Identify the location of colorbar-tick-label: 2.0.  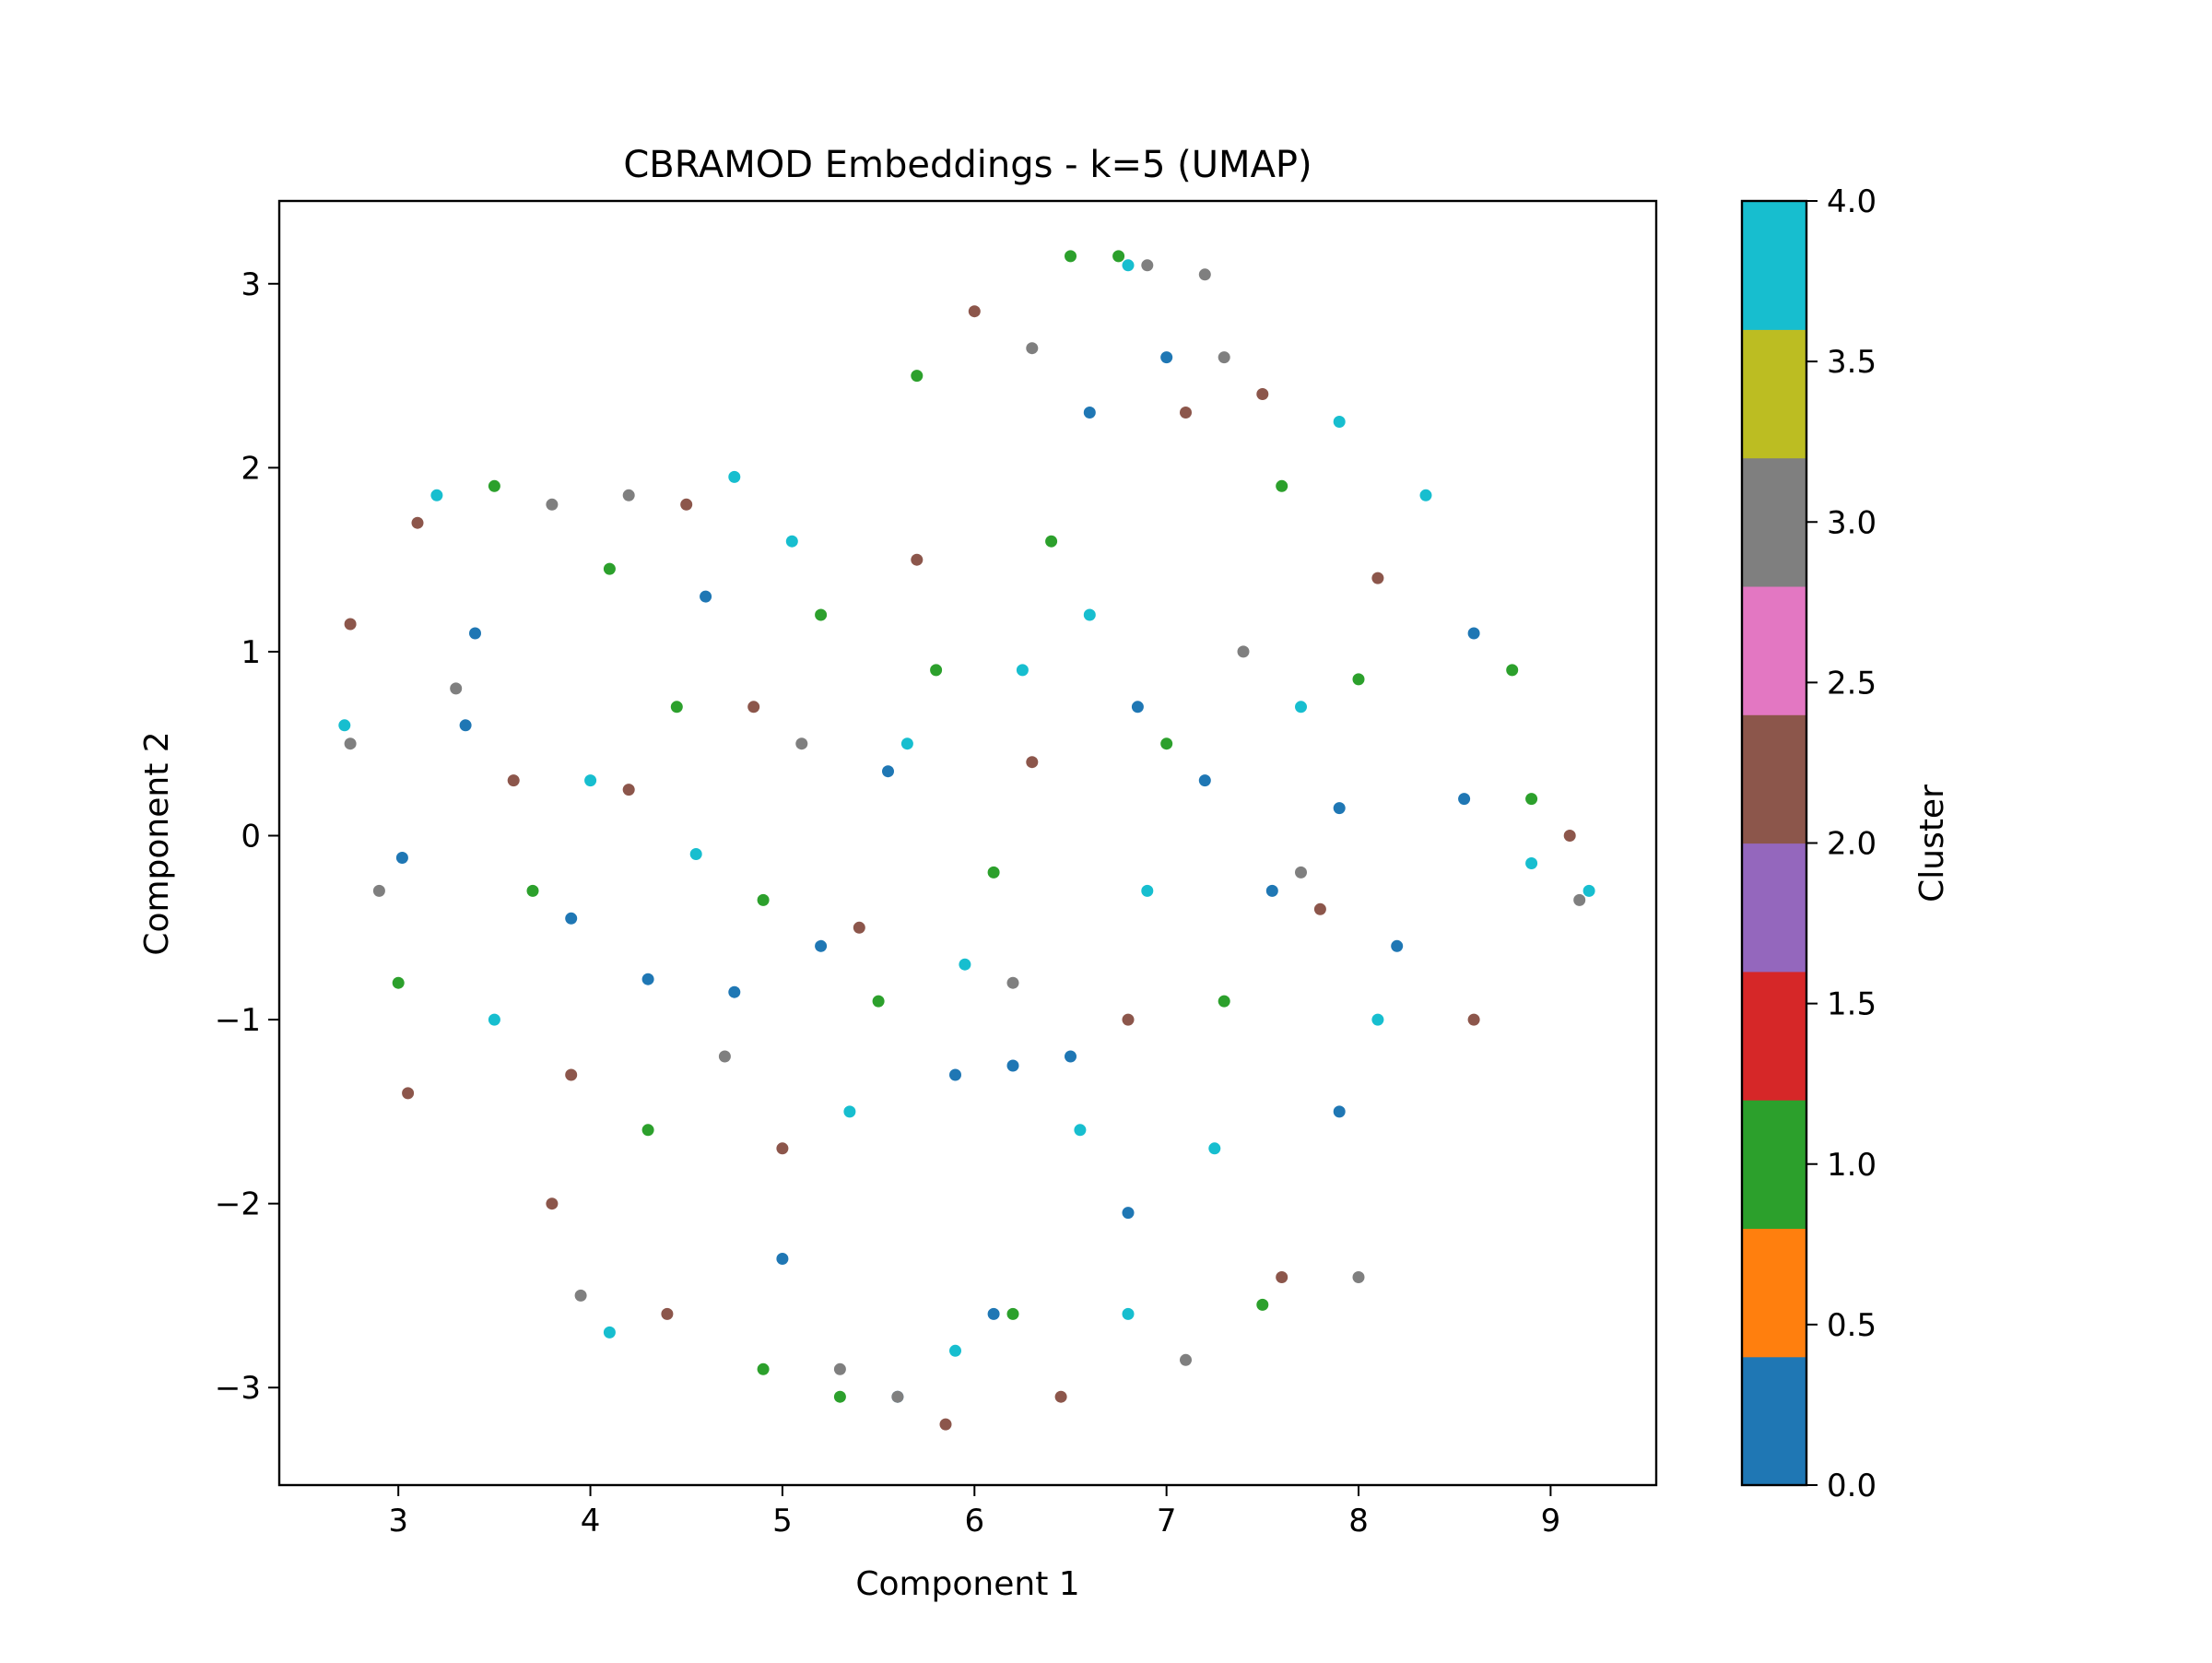
(1852, 844).